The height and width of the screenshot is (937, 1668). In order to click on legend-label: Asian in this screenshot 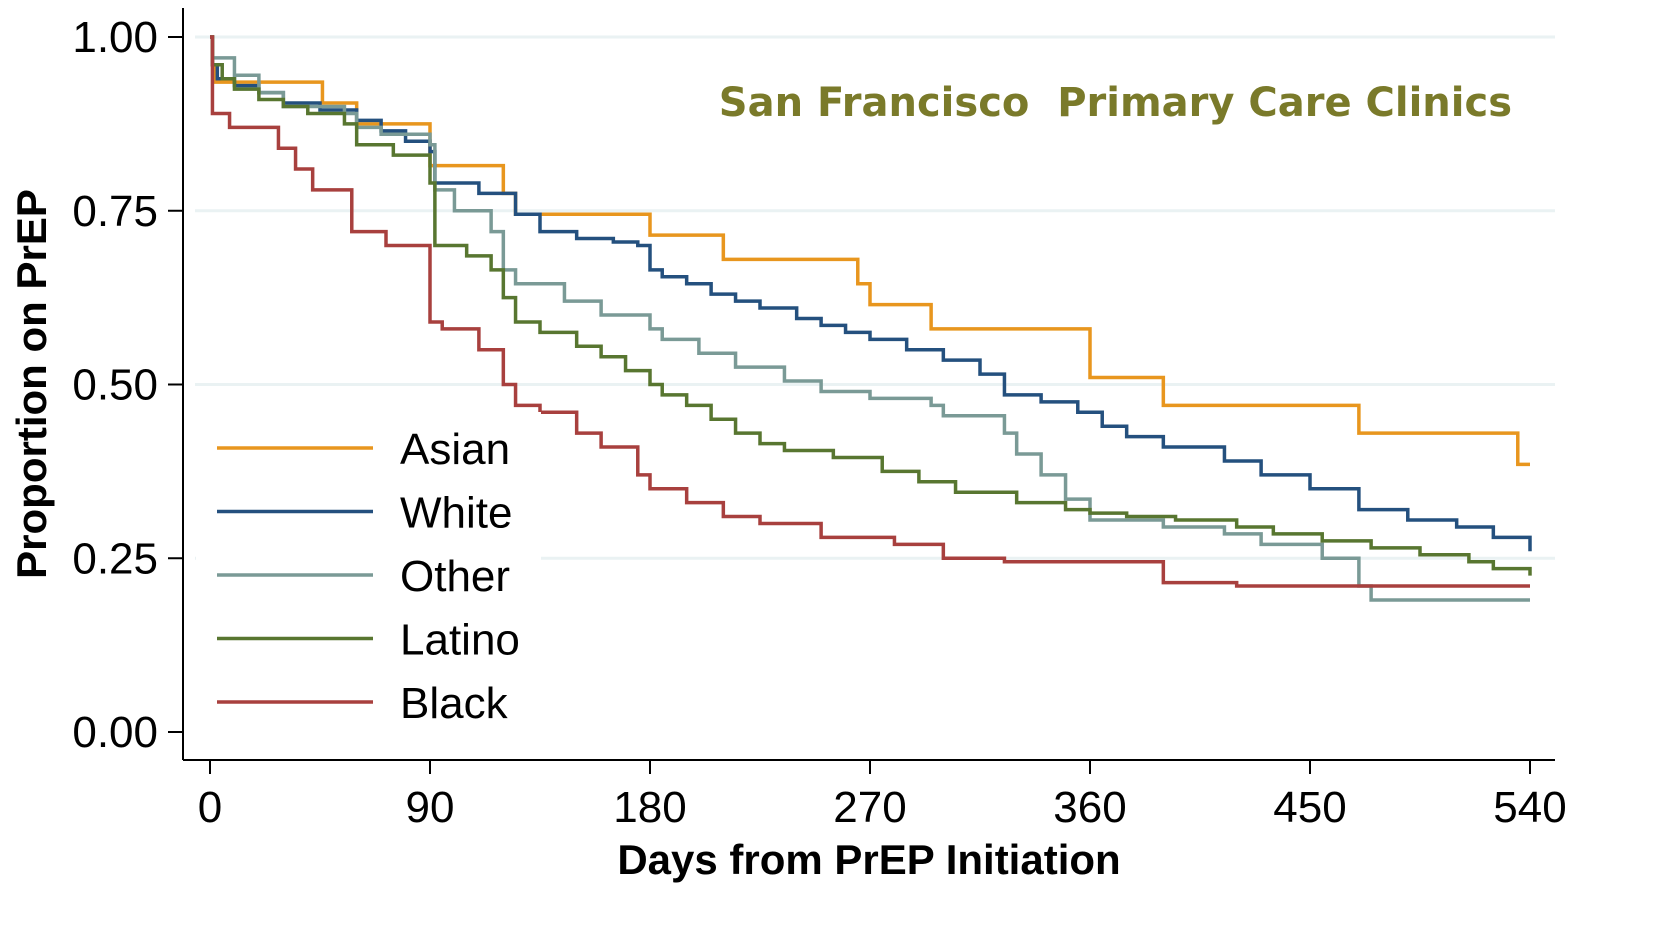, I will do `click(455, 449)`.